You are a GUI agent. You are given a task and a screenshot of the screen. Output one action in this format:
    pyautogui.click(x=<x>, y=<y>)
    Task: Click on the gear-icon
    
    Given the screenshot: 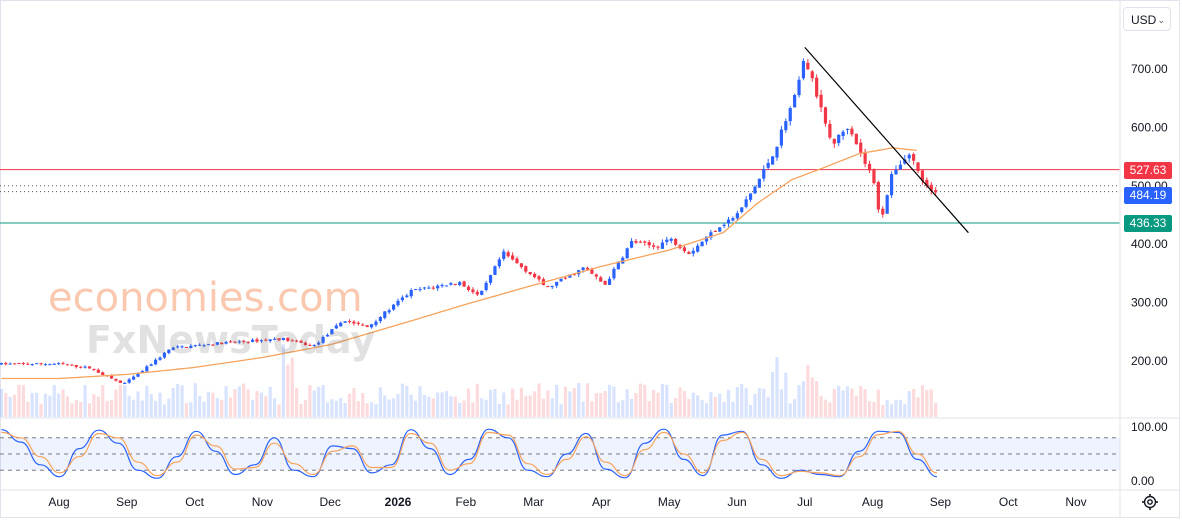 What is the action you would take?
    pyautogui.click(x=1150, y=502)
    